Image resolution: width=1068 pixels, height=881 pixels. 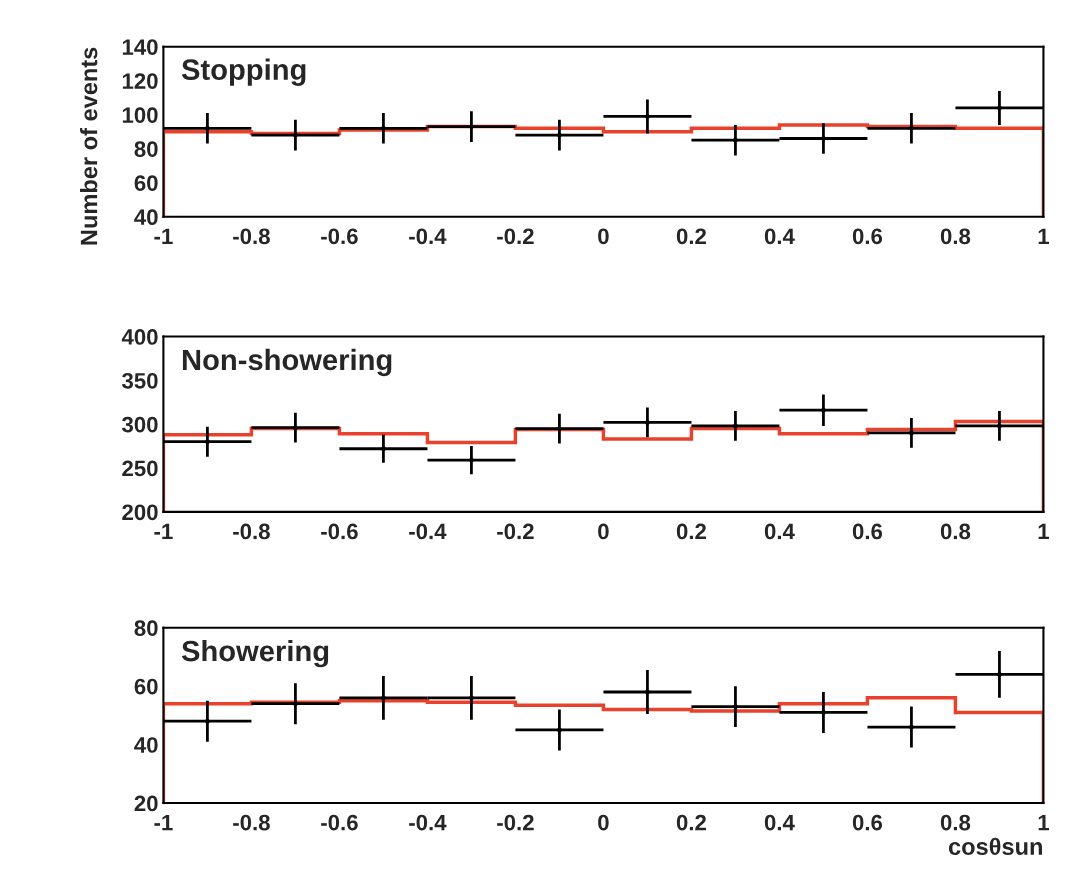 I want to click on chart-title: Stopping, so click(x=243, y=72).